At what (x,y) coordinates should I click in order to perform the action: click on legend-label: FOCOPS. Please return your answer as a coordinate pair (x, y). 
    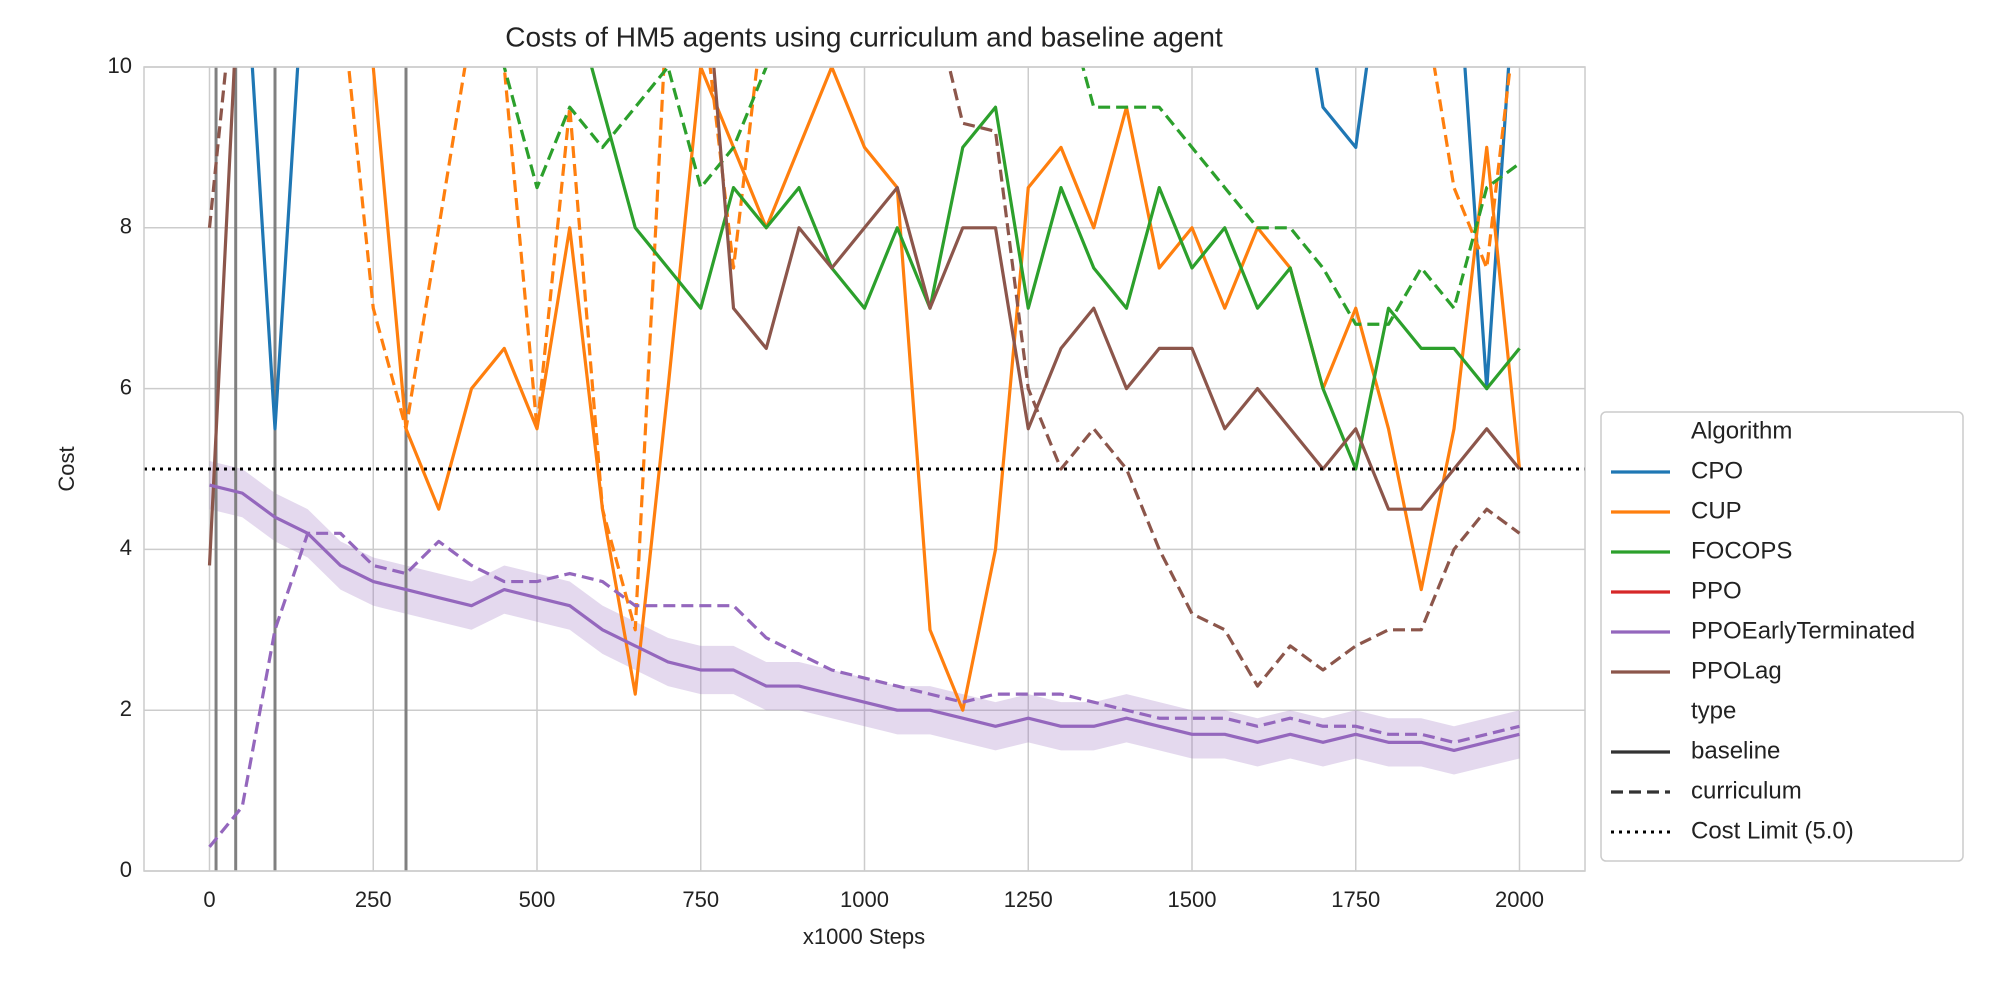
    Looking at the image, I should click on (1741, 550).